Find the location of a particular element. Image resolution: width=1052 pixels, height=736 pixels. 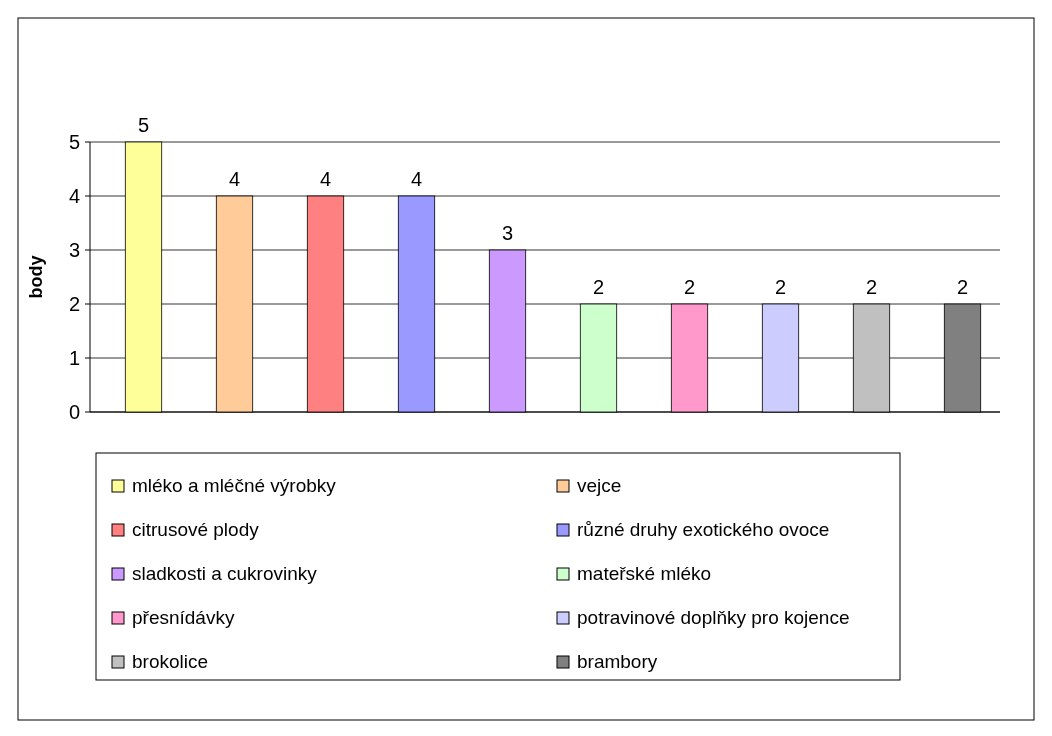

legend-label: brokolice is located at coordinates (170, 661).